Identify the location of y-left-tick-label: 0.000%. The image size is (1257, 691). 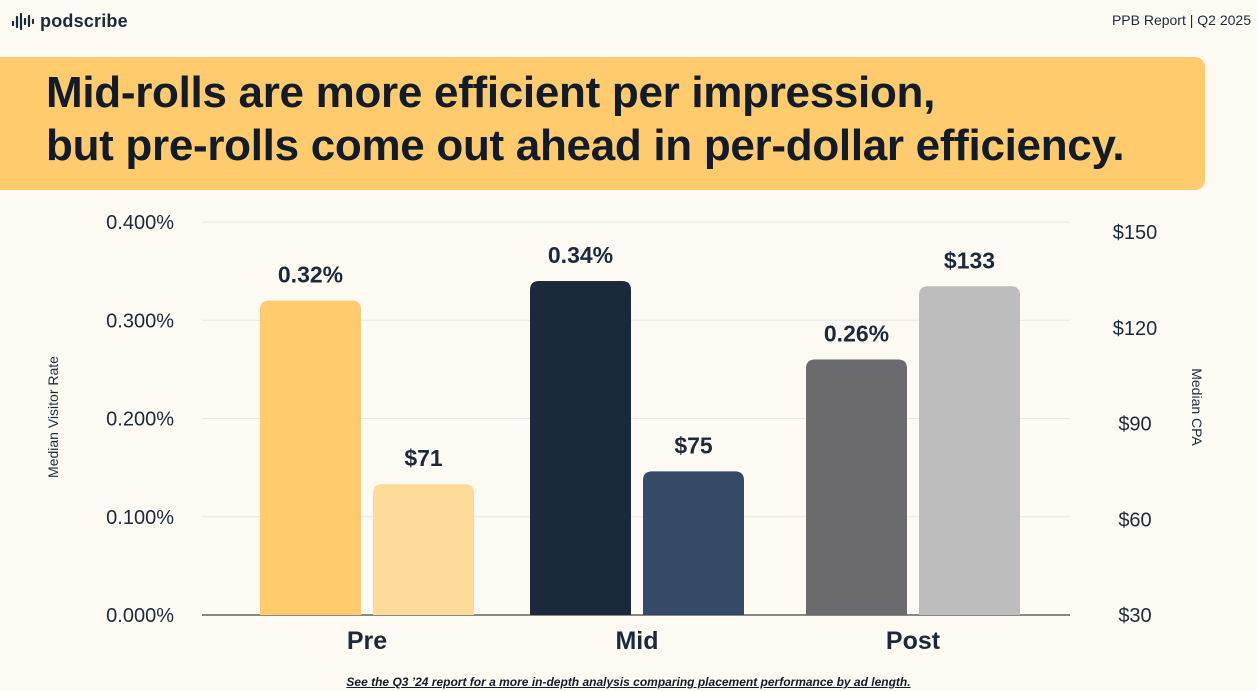
(140, 616).